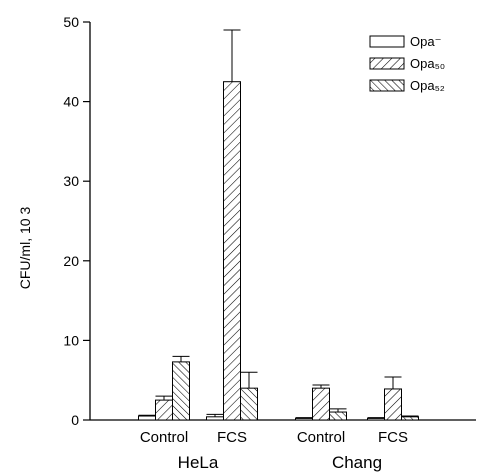 The image size is (479, 474). Describe the element at coordinates (25, 248) in the screenshot. I see `y-axis-label: CFU/ml, 10 3` at that location.